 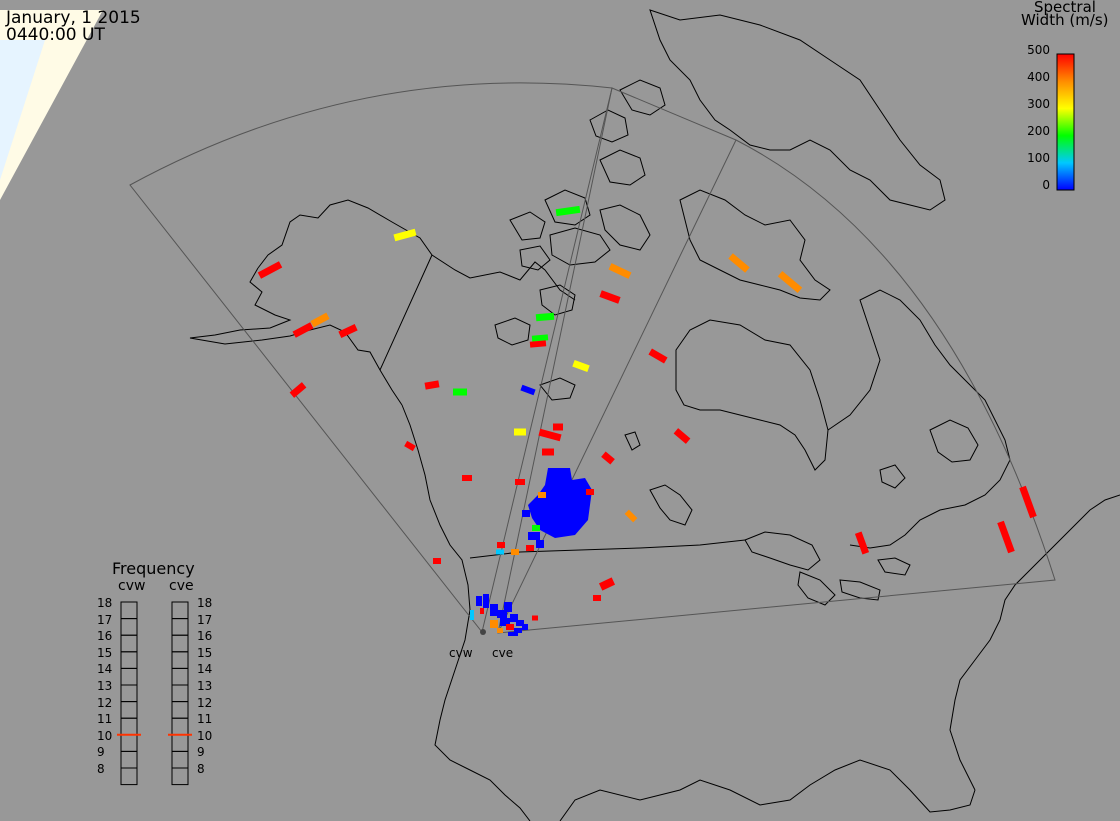 What do you see at coordinates (1038, 50) in the screenshot?
I see `colorbar-tick: 500` at bounding box center [1038, 50].